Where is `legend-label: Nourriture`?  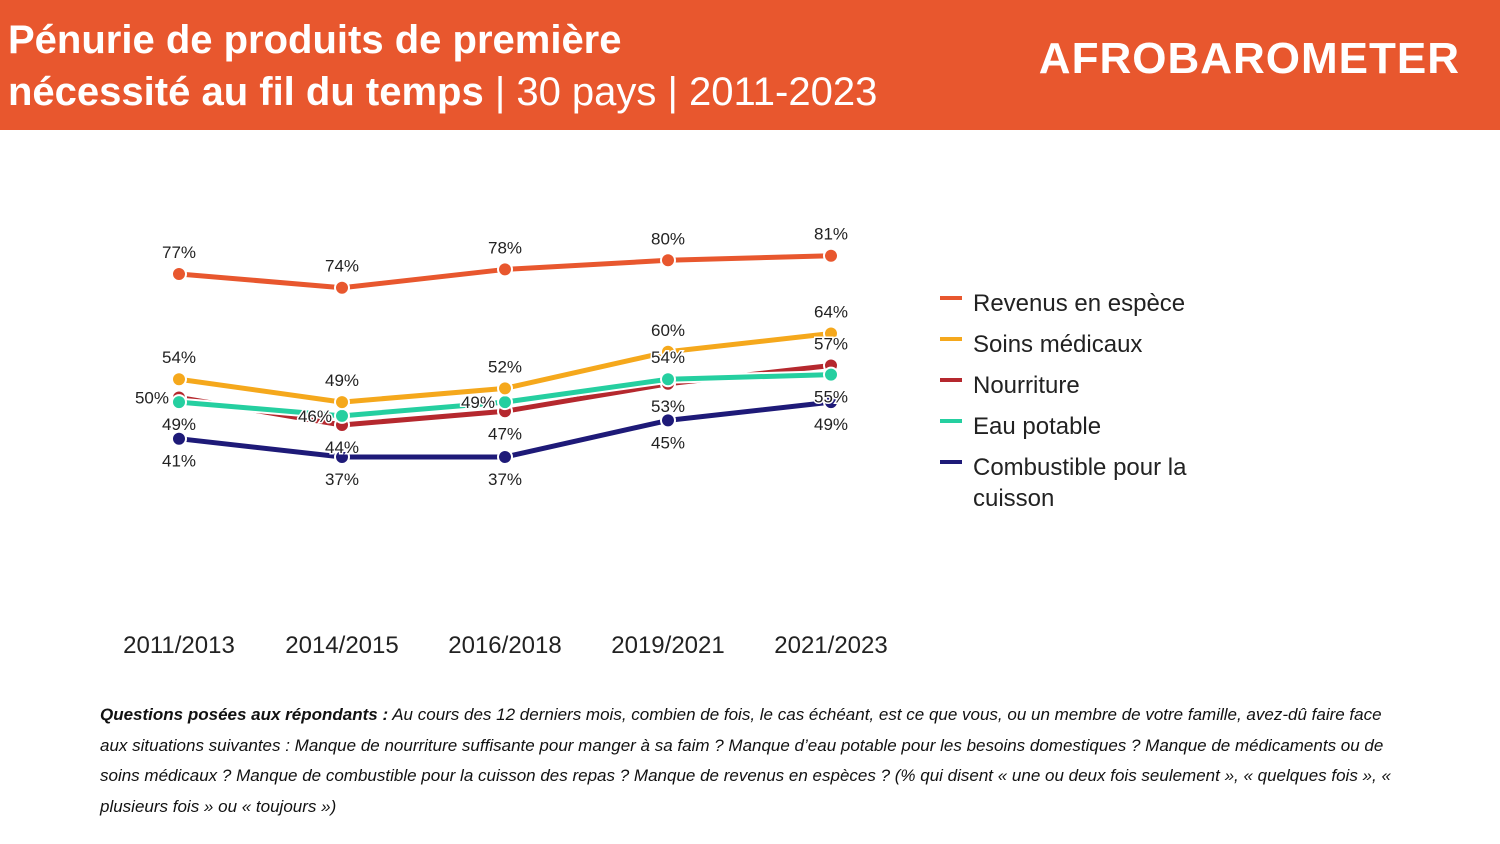
legend-label: Nourriture is located at coordinates (1026, 385).